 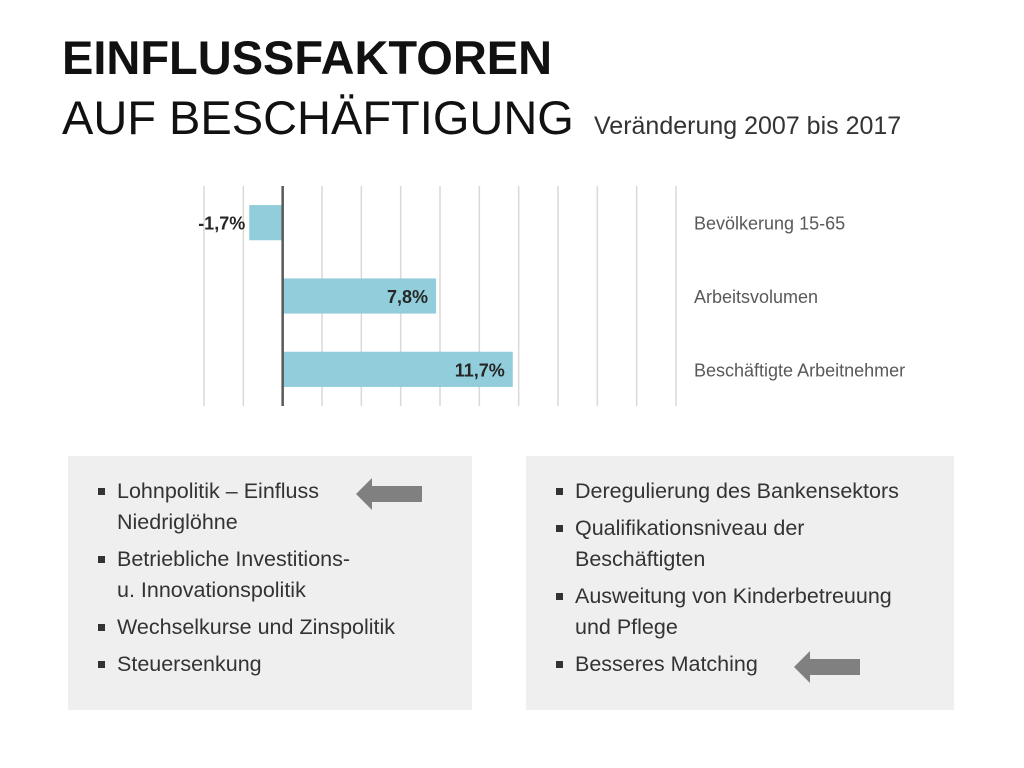 I want to click on bar-value-label: -1,7%, so click(x=221, y=224).